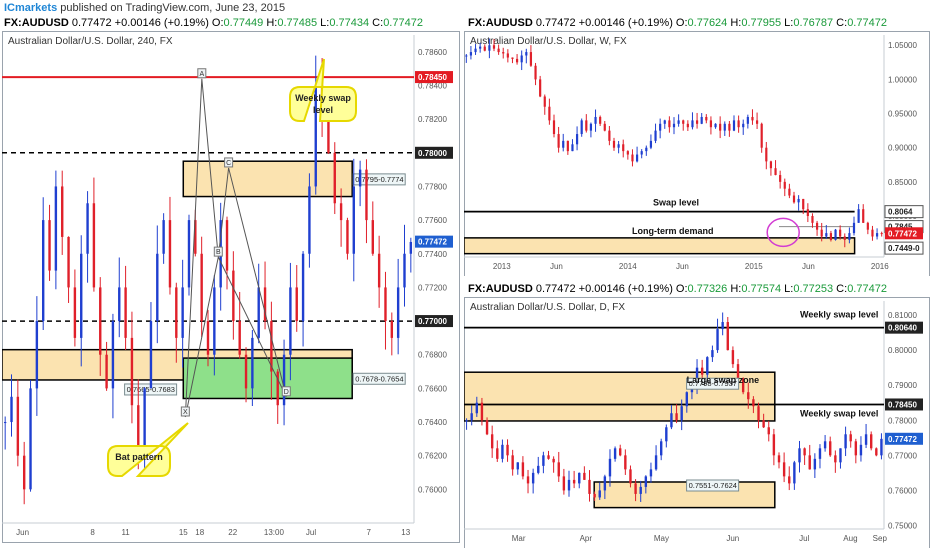 This screenshot has width=932, height=550. What do you see at coordinates (625, 289) in the screenshot?
I see `quote-change: +0.00146 (+0.19%)` at bounding box center [625, 289].